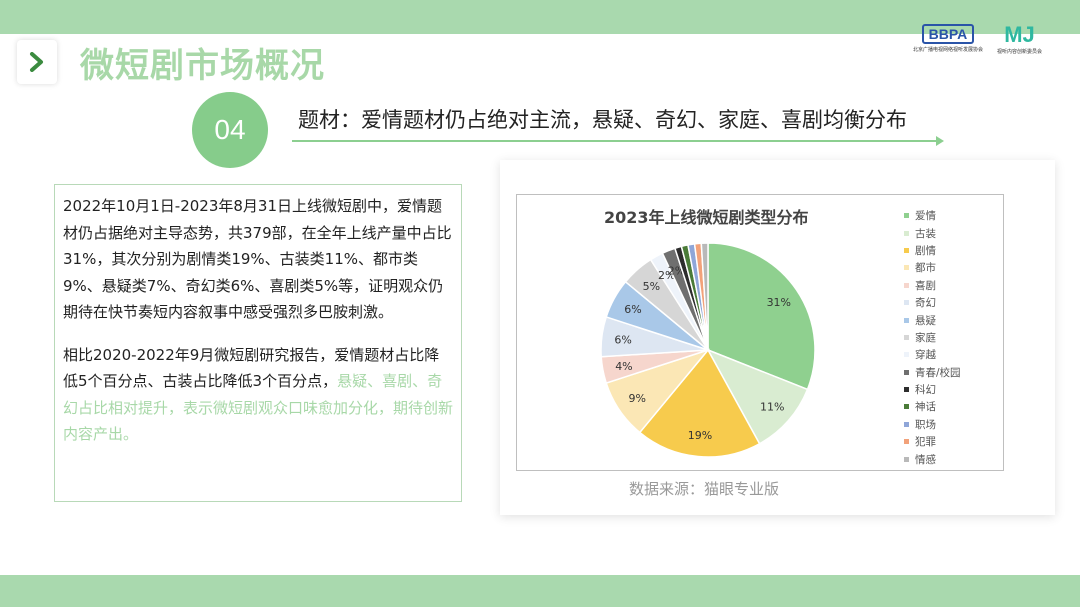  I want to click on chart-title: 2023年上线微短剧类型分布, so click(706, 217).